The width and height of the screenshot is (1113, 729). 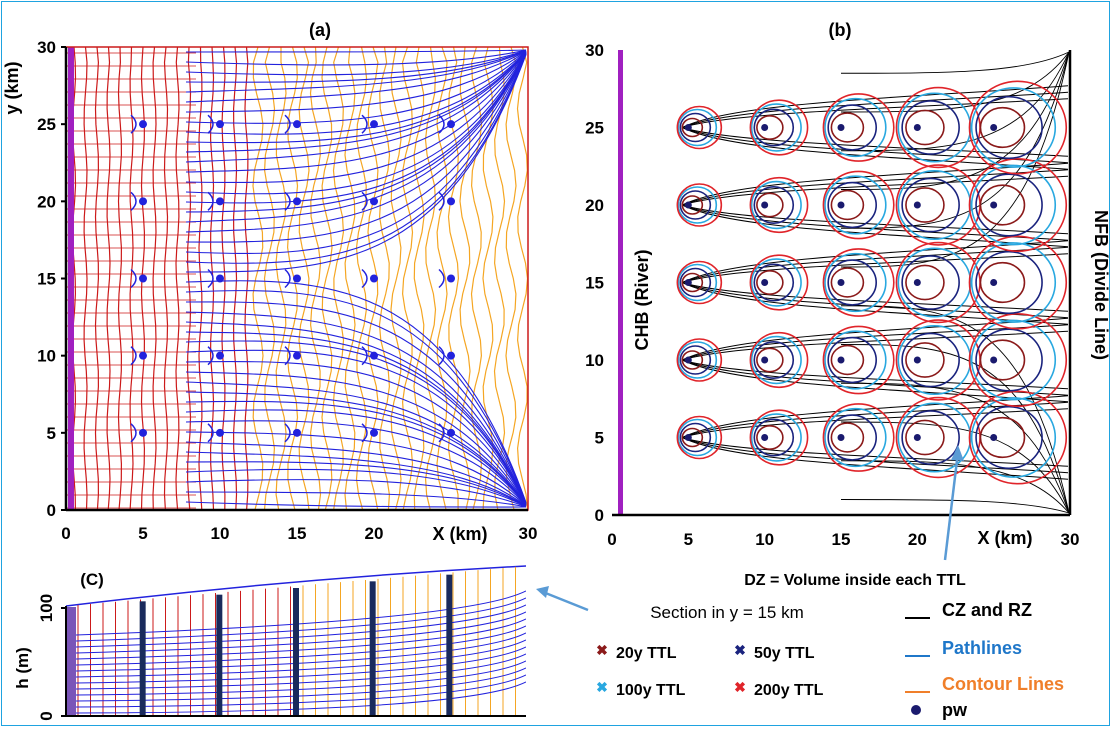 What do you see at coordinates (957, 453) in the screenshot?
I see `annotation-arrowhead` at bounding box center [957, 453].